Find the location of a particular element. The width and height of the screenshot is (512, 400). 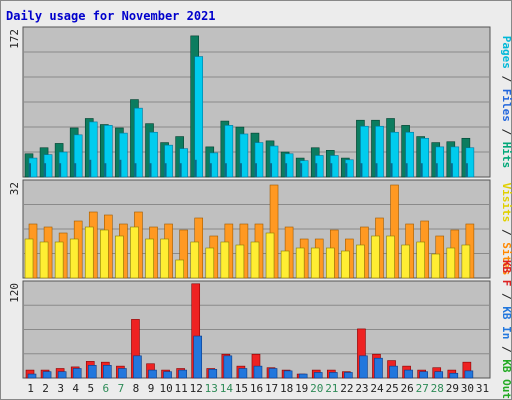

x-tick-label: 16 is located at coordinates (256, 388).